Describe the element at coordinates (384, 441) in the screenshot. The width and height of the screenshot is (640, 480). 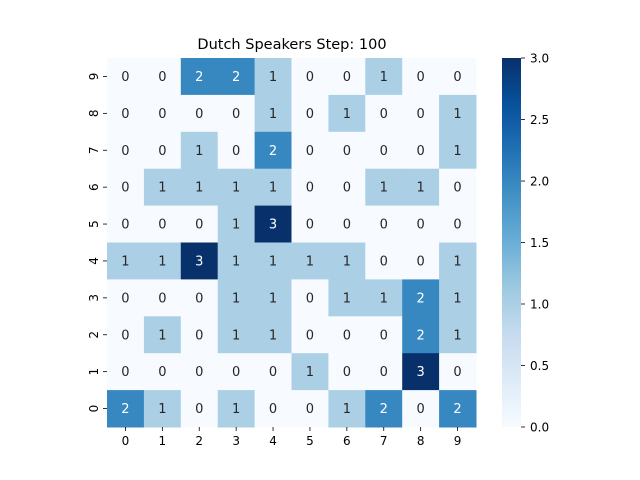
I see `x-tick-label: 7` at that location.